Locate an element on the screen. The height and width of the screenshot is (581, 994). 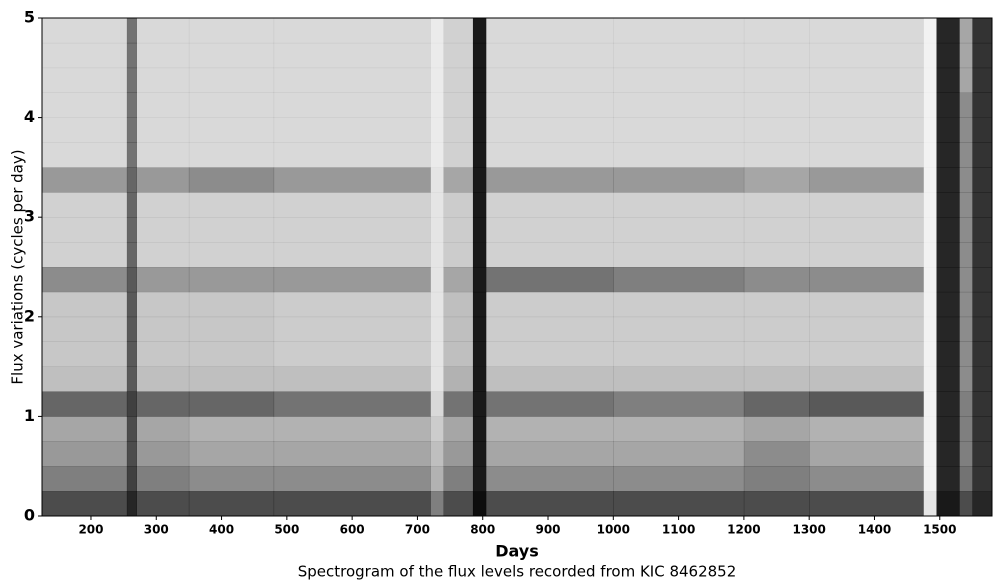
x-axis-label: Days is located at coordinates (517, 551).